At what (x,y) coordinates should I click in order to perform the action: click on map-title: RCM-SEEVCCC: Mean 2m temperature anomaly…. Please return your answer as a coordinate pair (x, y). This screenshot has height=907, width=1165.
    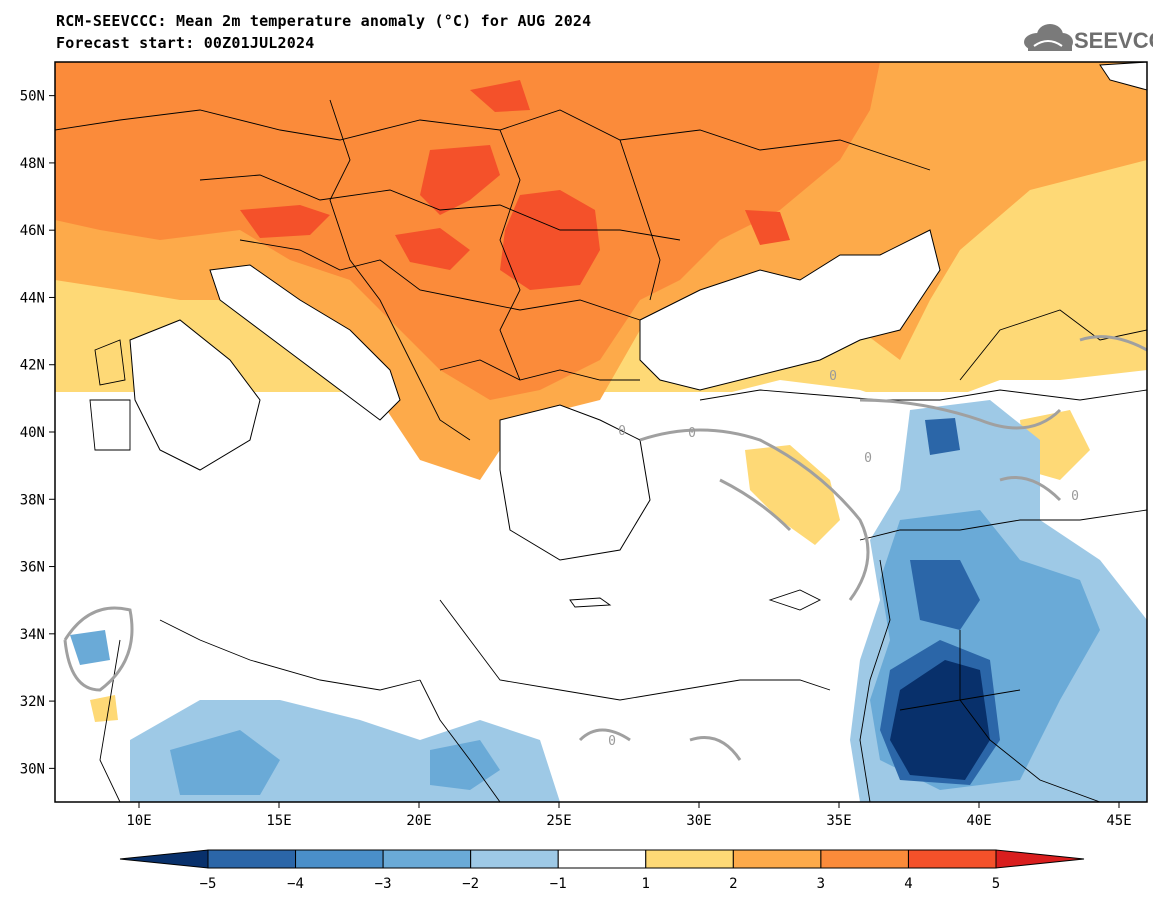
    Looking at the image, I should click on (324, 21).